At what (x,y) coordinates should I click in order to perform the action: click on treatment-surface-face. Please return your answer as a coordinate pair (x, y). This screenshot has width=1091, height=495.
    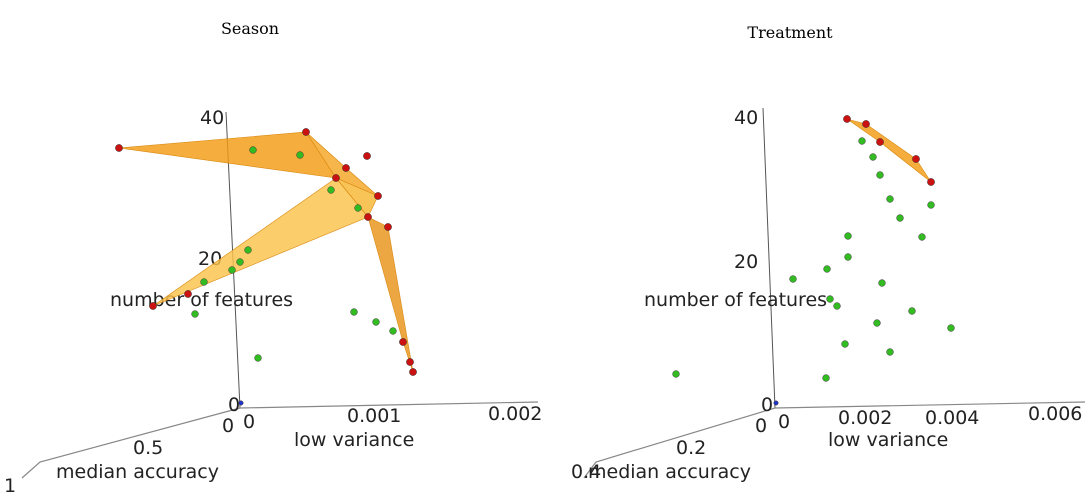
    Looking at the image, I should click on (889, 150).